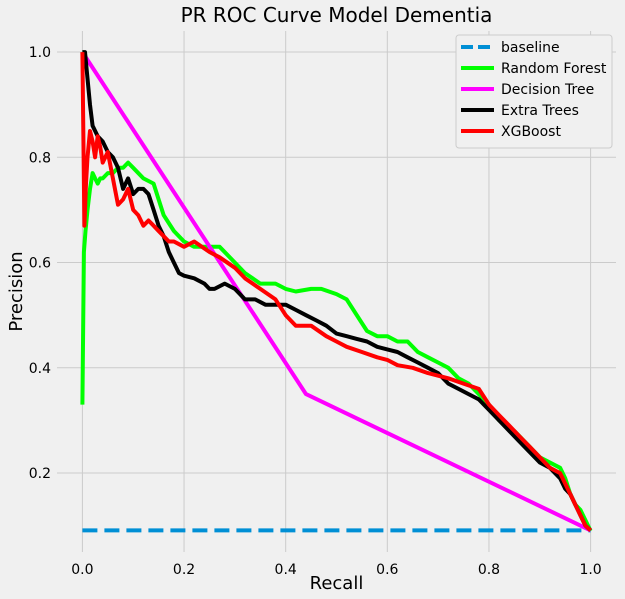  Describe the element at coordinates (530, 48) in the screenshot. I see `legend-label-baseline: baseline` at that location.